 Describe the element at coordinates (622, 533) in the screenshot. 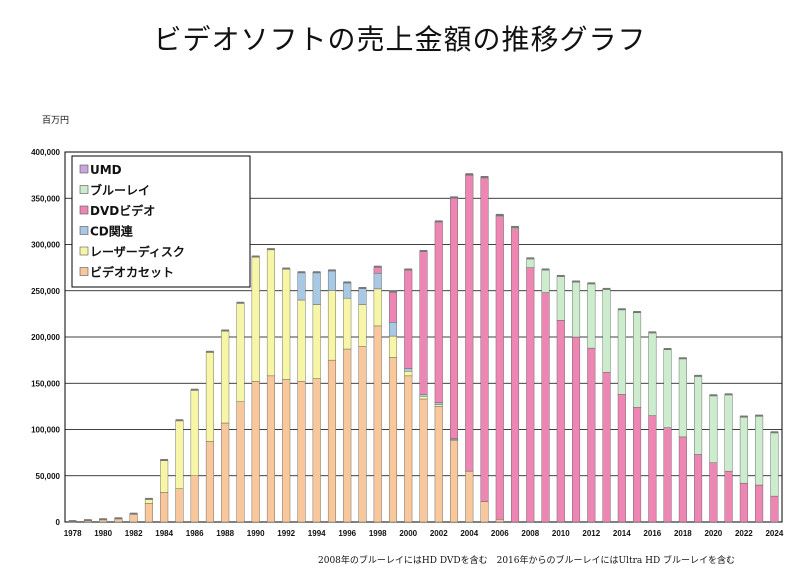

I see `x-tick-label-2014: 2014` at that location.